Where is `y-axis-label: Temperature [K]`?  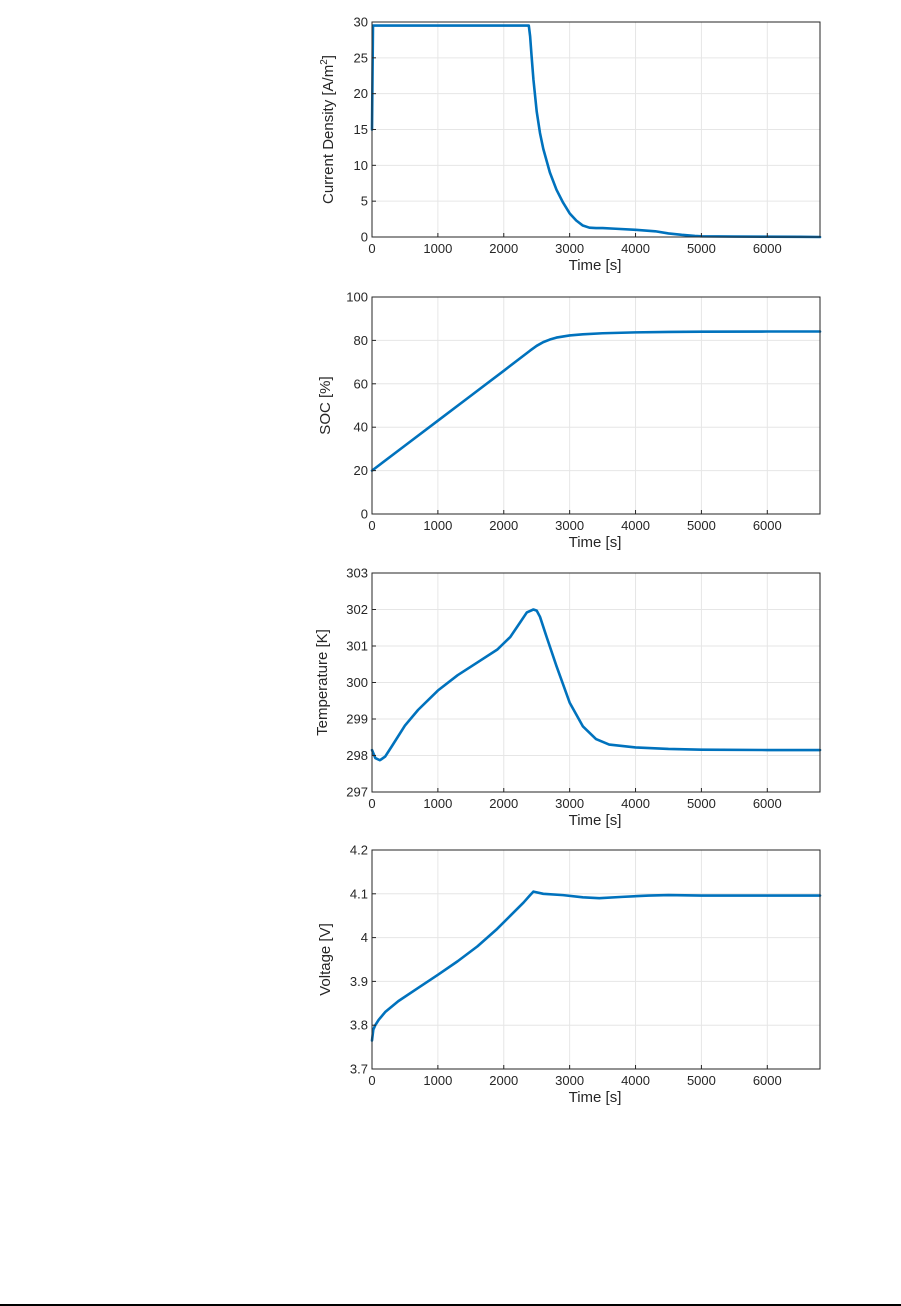
y-axis-label: Temperature [K] is located at coordinates (322, 682).